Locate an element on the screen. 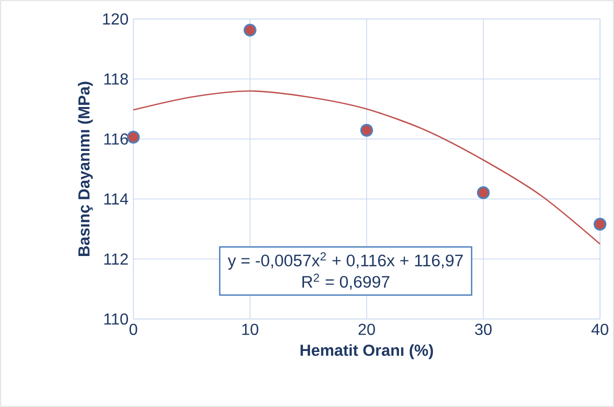 The image size is (614, 407). x-tick-label: 30 is located at coordinates (483, 330).